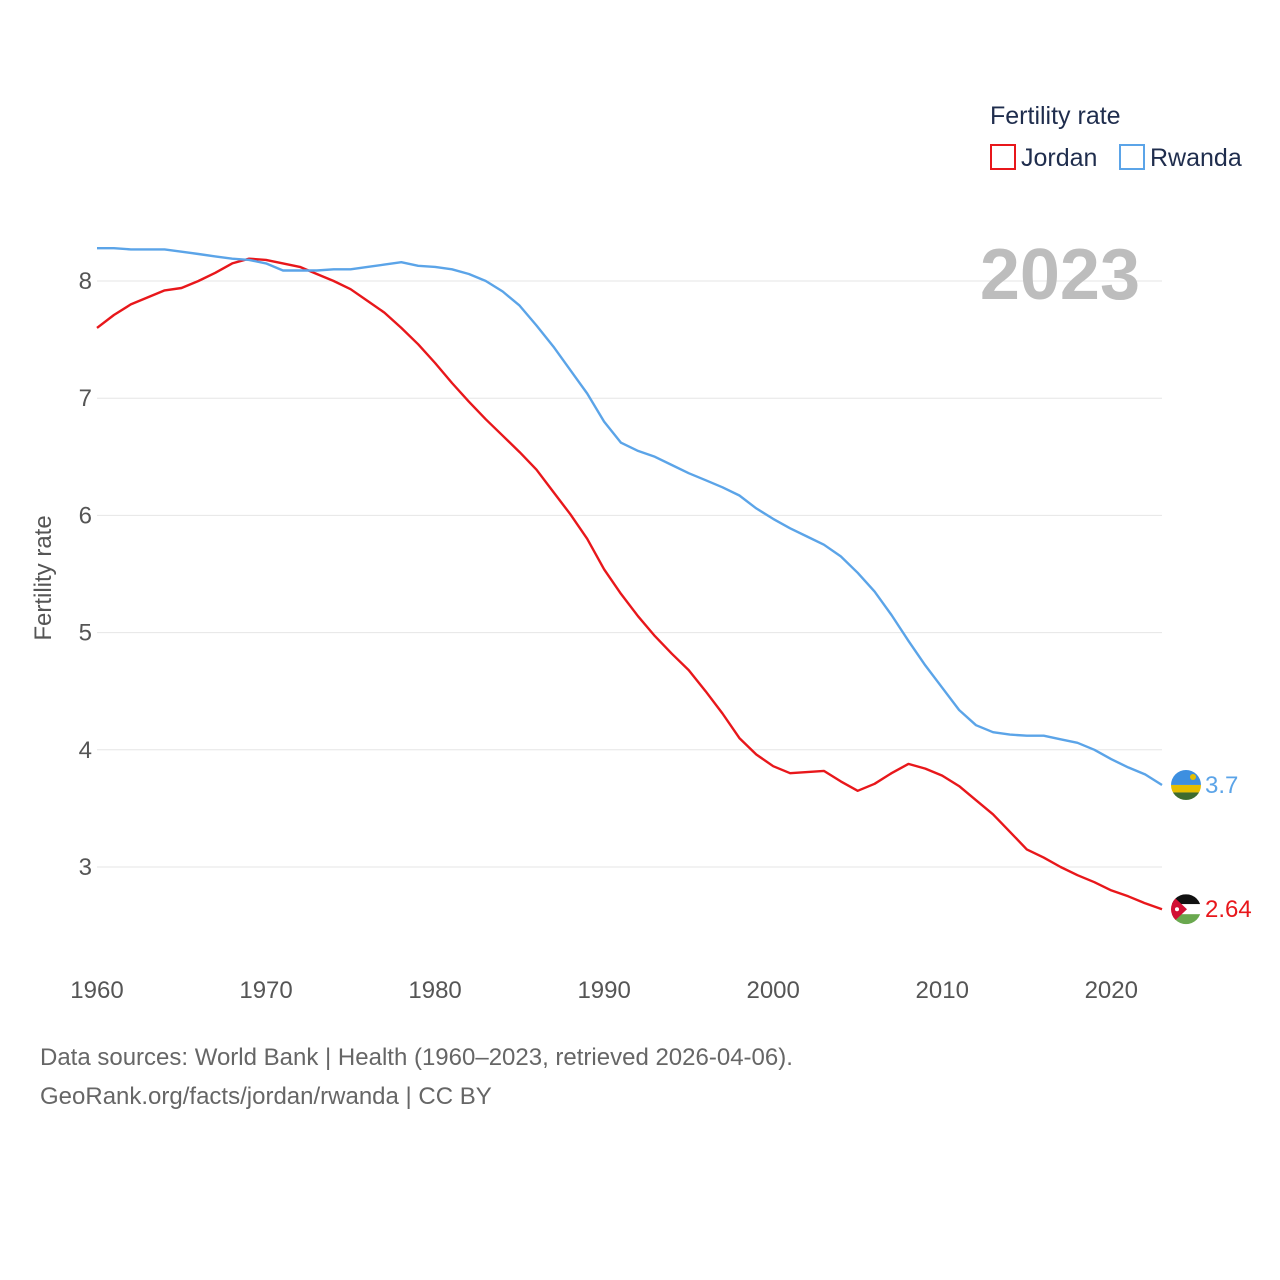 This screenshot has width=1280, height=1280. Describe the element at coordinates (85, 867) in the screenshot. I see `y-tick-label: 3` at that location.